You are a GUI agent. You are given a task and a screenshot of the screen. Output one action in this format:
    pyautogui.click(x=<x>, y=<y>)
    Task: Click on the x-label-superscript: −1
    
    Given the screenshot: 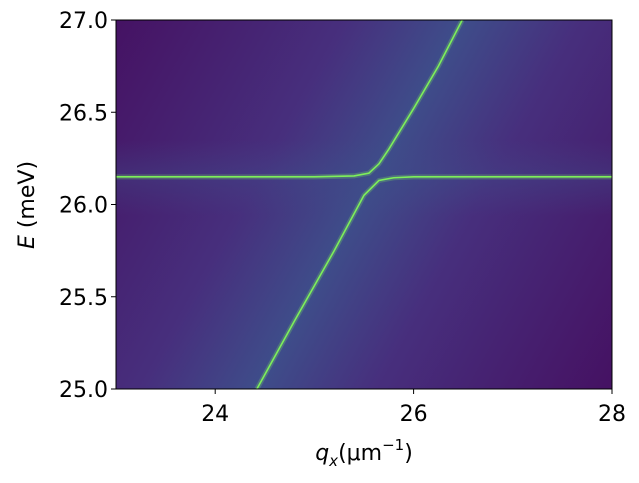 What is the action you would take?
    pyautogui.click(x=393, y=445)
    